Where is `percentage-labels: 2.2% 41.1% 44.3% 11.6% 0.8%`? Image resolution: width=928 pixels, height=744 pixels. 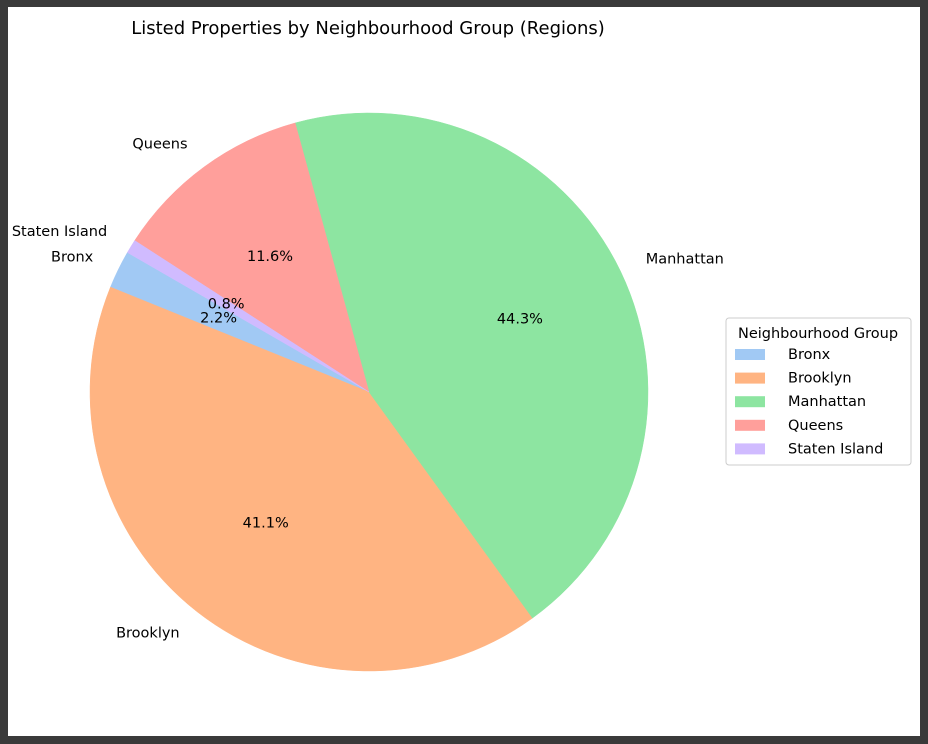
percentage-labels: 2.2% 41.1% 44.3% 11.6% 0.8% is located at coordinates (371, 390).